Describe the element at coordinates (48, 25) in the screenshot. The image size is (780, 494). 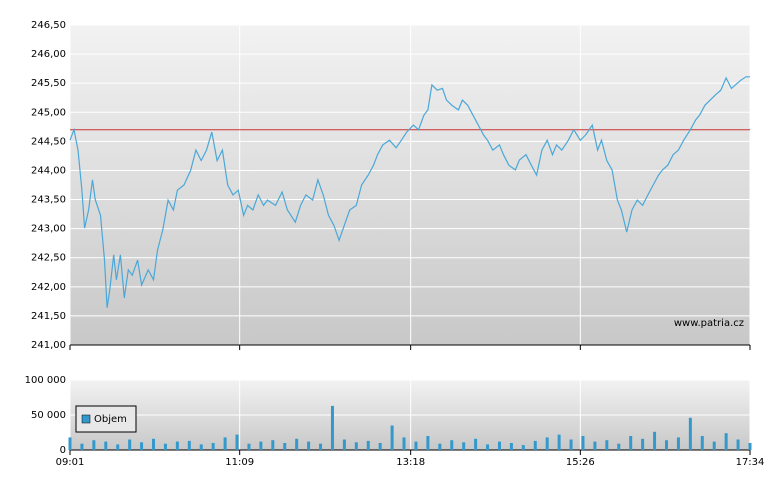
I see `y-tick-label: 246,50` at that location.